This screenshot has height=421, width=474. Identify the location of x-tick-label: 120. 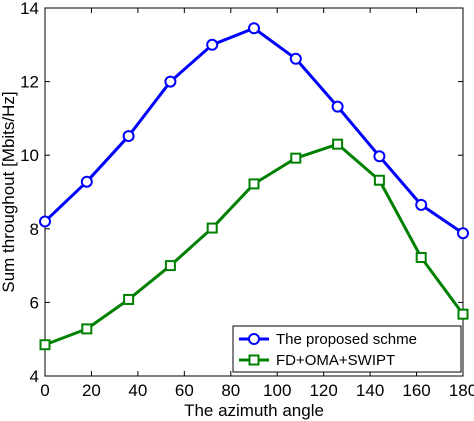
(323, 390).